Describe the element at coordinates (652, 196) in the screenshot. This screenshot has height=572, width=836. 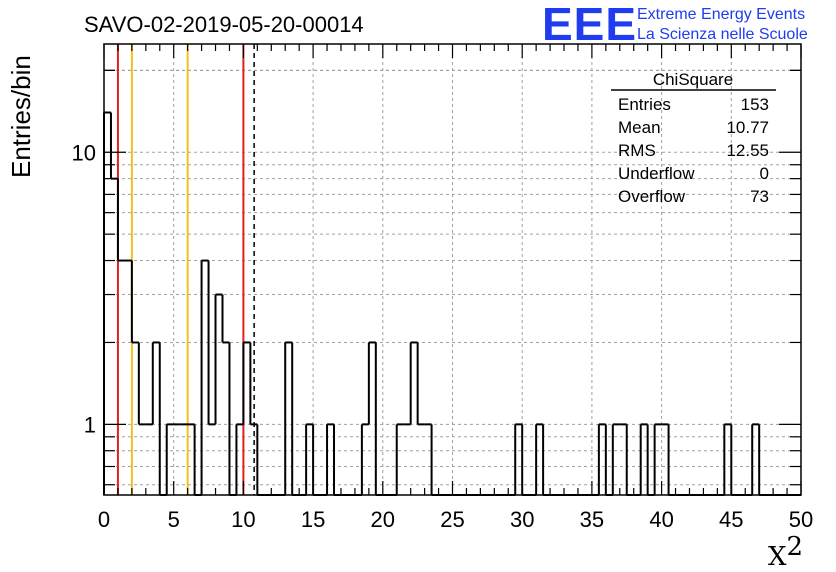
I see `stats-row-label: Overflow` at that location.